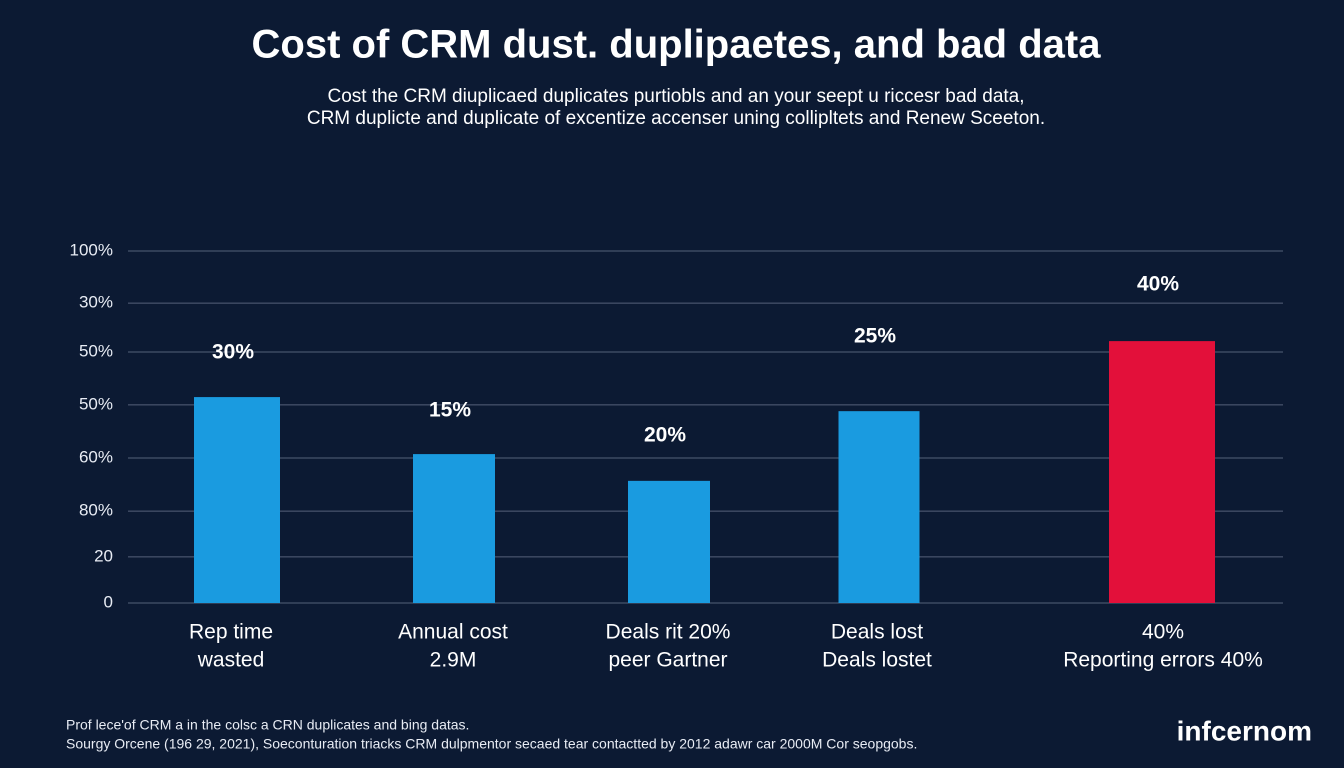 The width and height of the screenshot is (1344, 768). Describe the element at coordinates (668, 632) in the screenshot. I see `x-tick-label: Deals rit 20%` at that location.